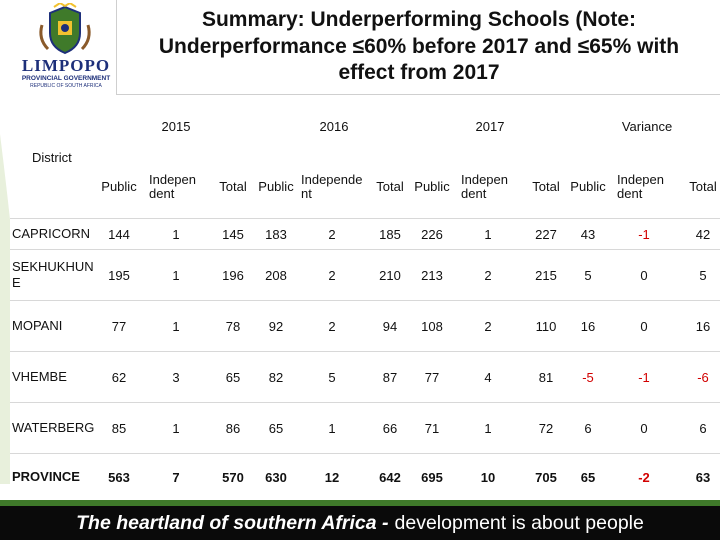 Image resolution: width=720 pixels, height=540 pixels. What do you see at coordinates (119, 275) in the screenshot?
I see `value-cell: 195` at bounding box center [119, 275].